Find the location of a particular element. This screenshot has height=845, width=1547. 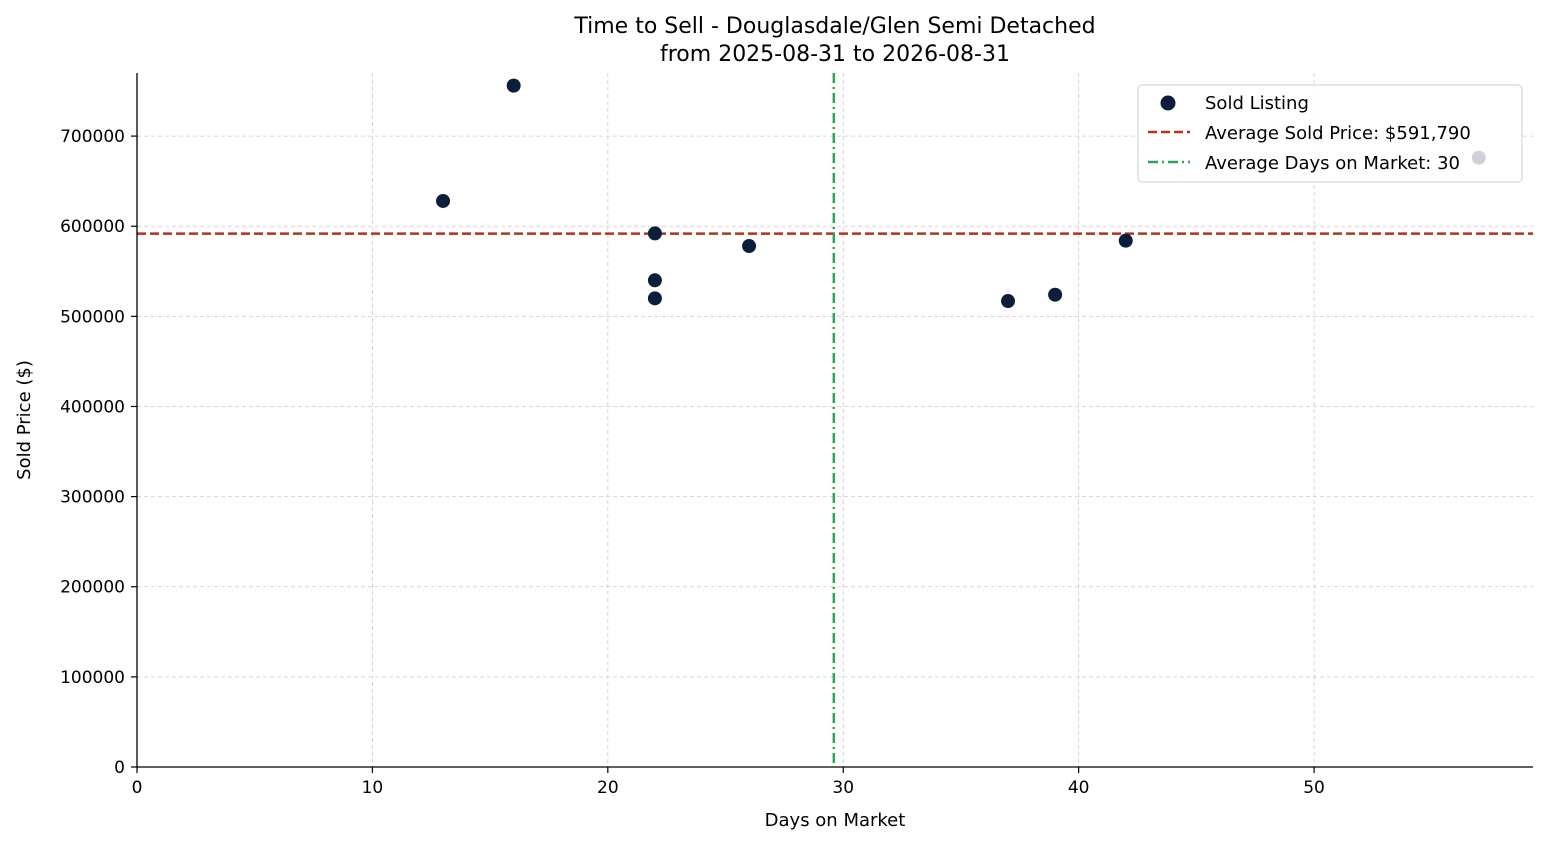

legend-label-average-days: Average Days on Market: 30 is located at coordinates (1332, 163).